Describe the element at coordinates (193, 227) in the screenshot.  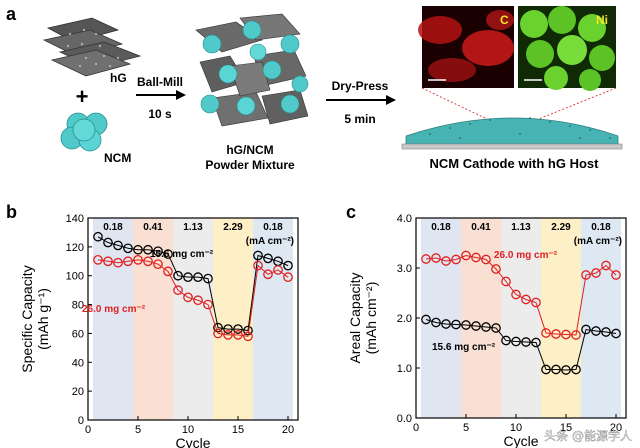
I see `rate-band-label: 1.13` at that location.